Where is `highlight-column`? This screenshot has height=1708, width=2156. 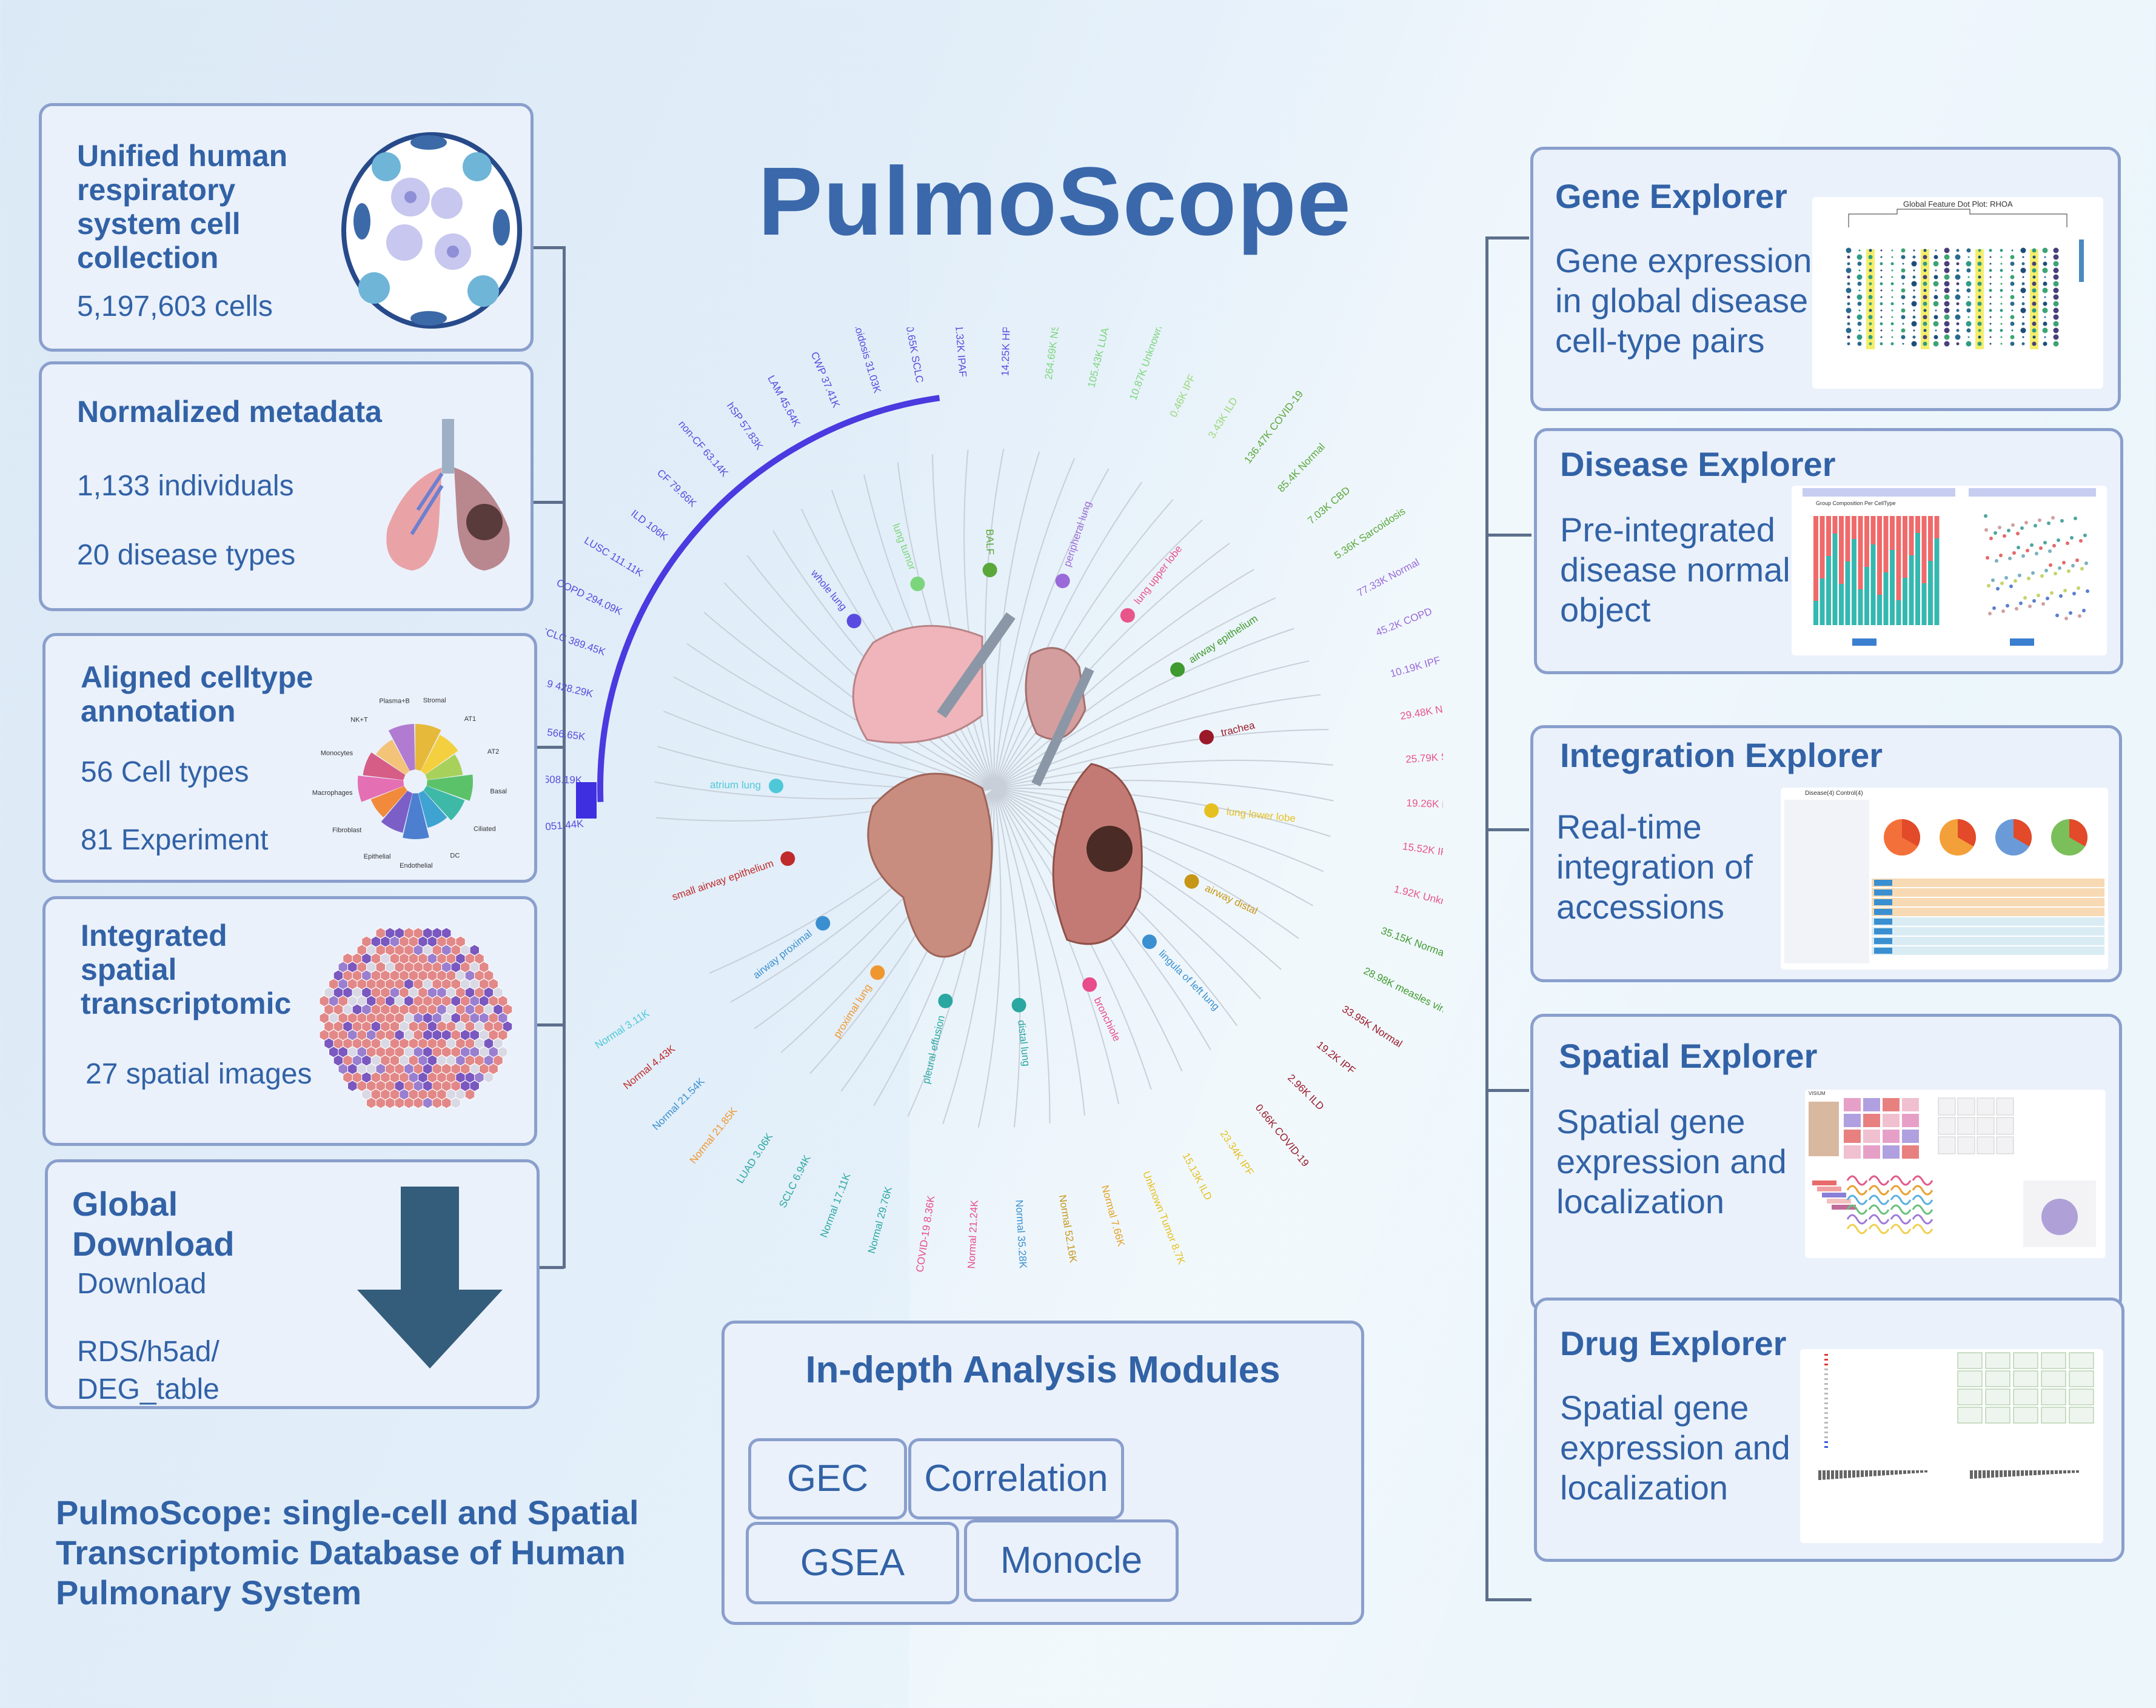 highlight-column is located at coordinates (1980, 299).